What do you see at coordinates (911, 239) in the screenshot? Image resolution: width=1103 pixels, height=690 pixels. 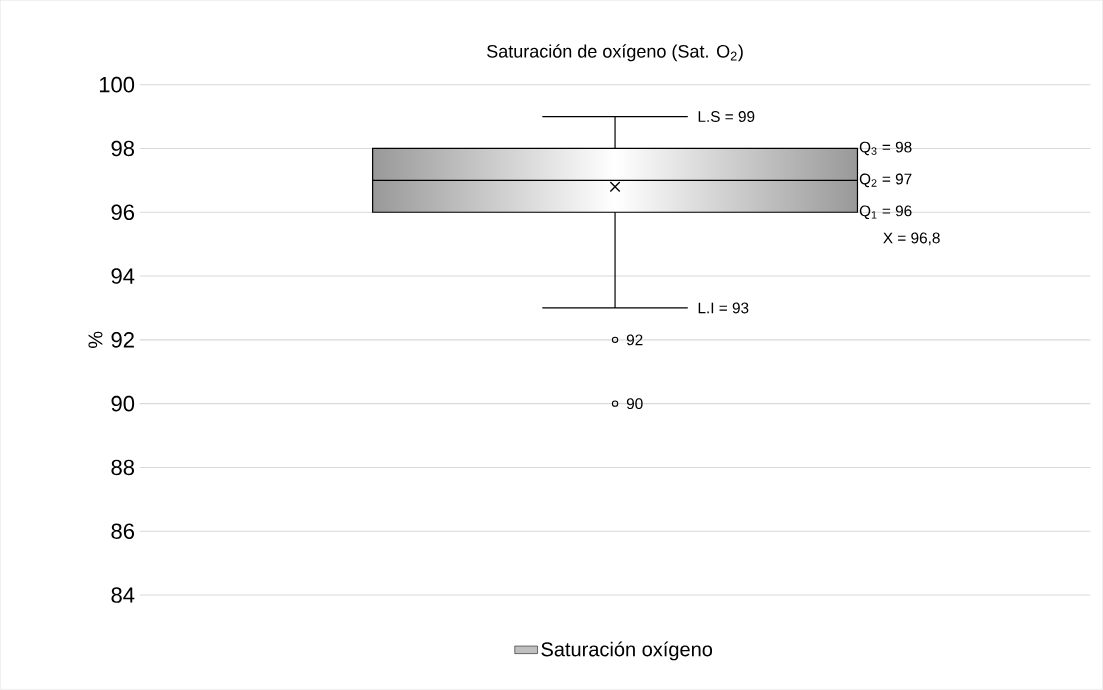 I see `annotation: X = 96,8` at bounding box center [911, 239].